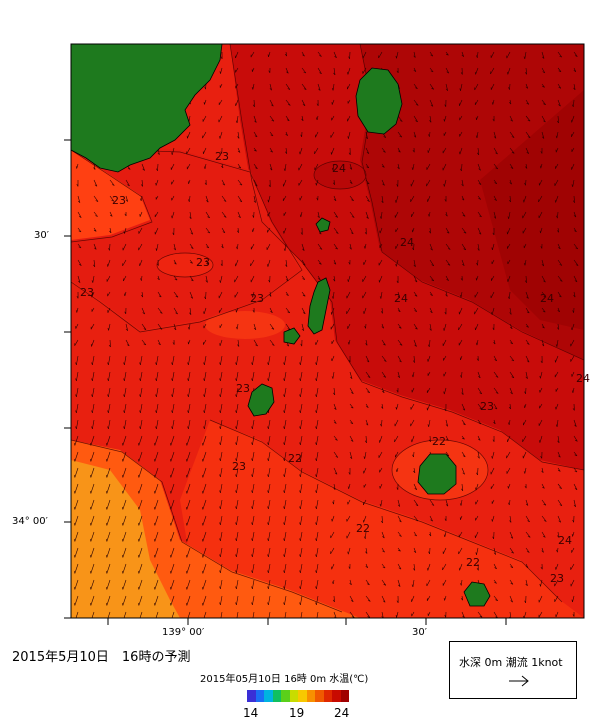 The height and width of the screenshot is (722, 596). I want to click on contour-line, so click(185, 265).